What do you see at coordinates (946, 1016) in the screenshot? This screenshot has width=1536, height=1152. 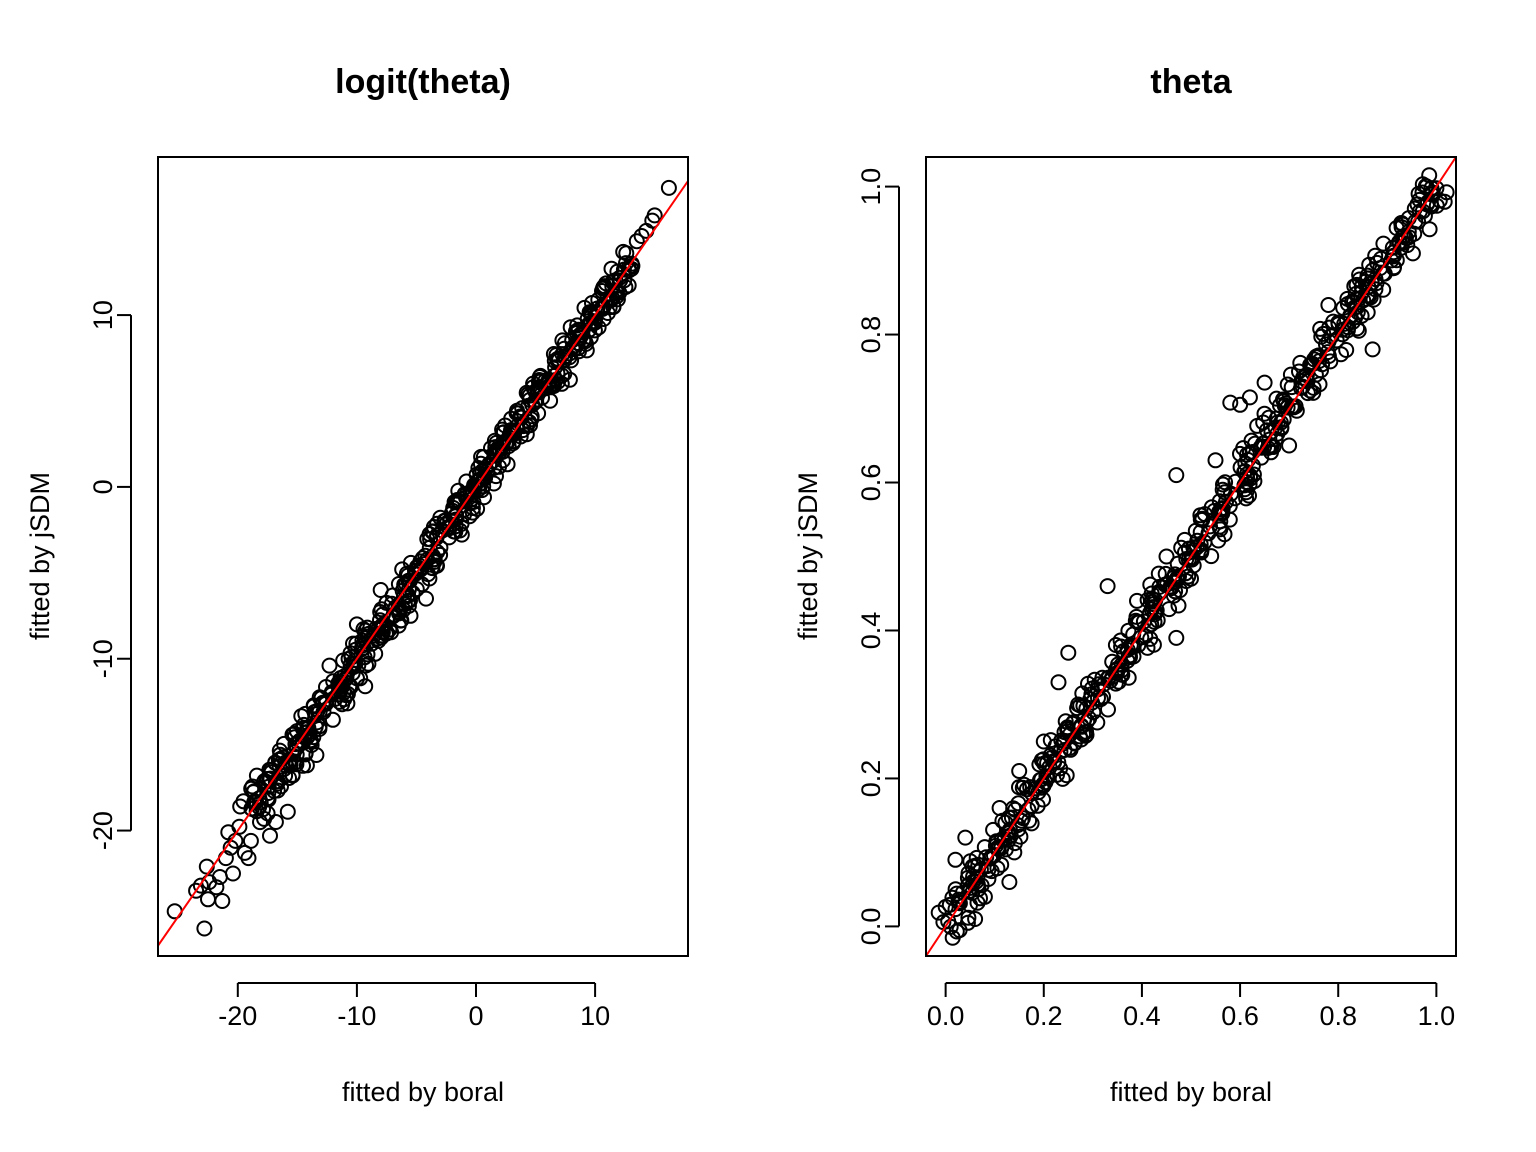 I see `x-tick-label: 0.0` at bounding box center [946, 1016].